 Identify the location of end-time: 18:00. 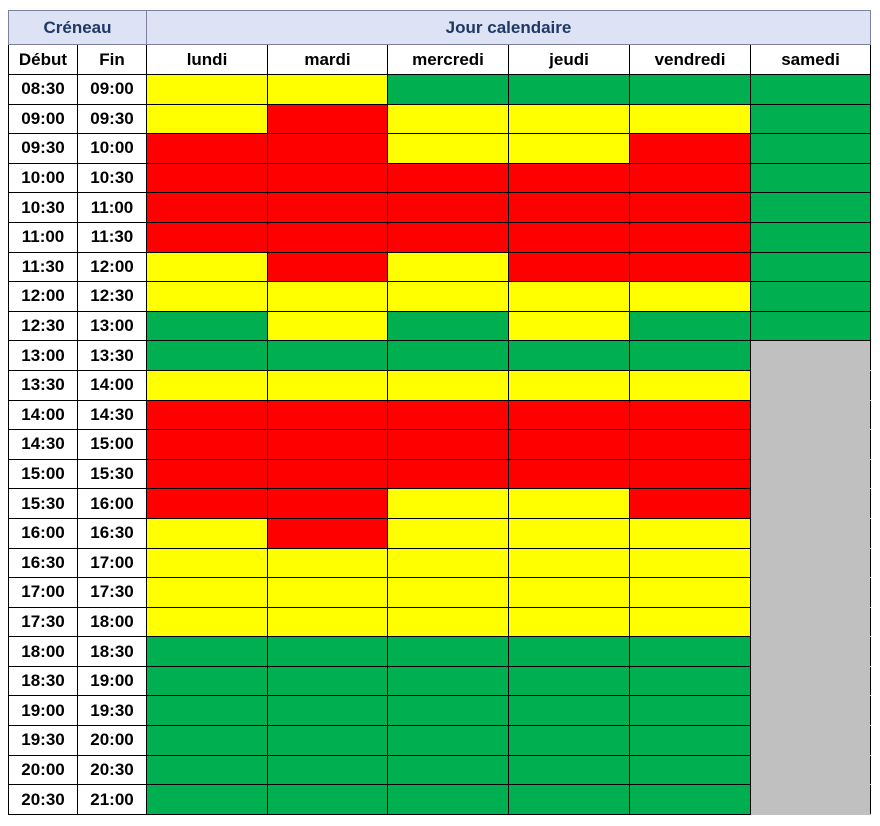
(112, 622).